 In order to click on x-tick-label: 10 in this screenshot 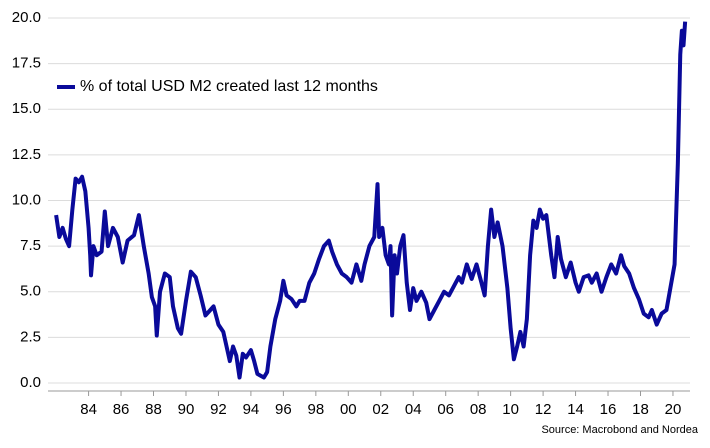, I will do `click(510, 409)`.